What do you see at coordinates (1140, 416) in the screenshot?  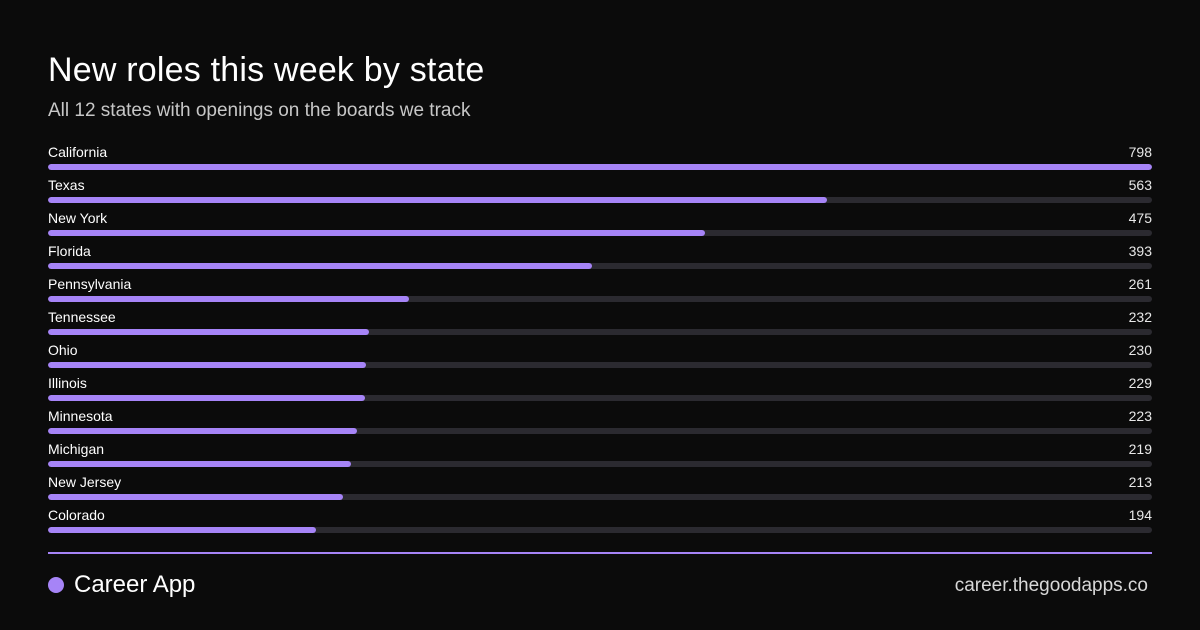 I see `bar-value-label: 223` at bounding box center [1140, 416].